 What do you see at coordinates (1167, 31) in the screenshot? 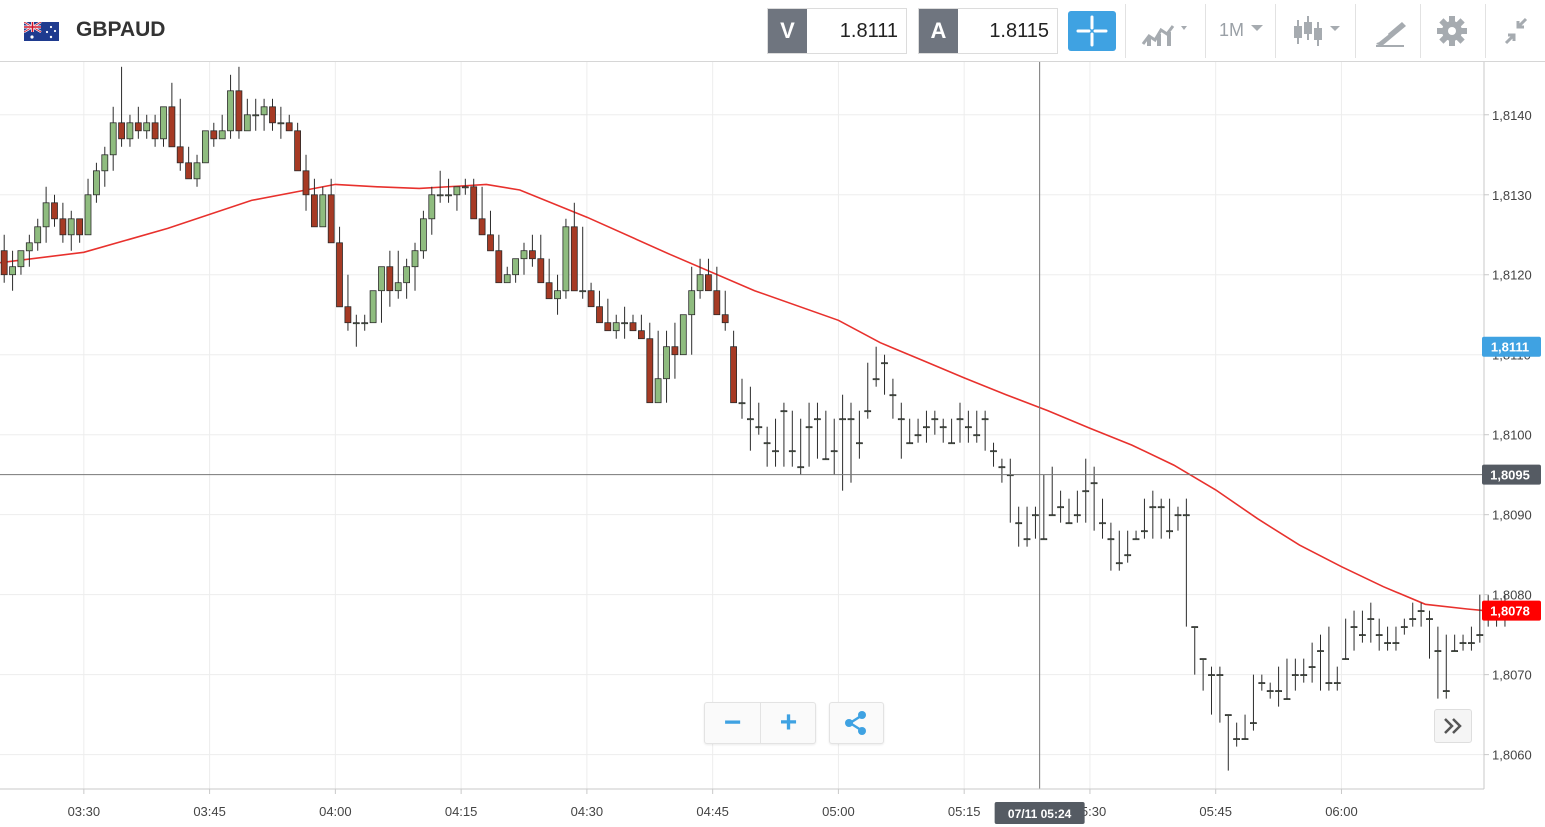
I see `indicators-menu-button` at bounding box center [1167, 31].